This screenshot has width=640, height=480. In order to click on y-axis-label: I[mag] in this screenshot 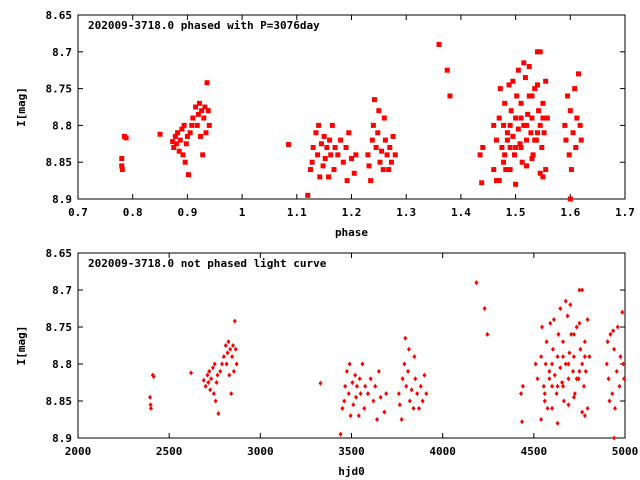, I will do `click(21, 107)`.